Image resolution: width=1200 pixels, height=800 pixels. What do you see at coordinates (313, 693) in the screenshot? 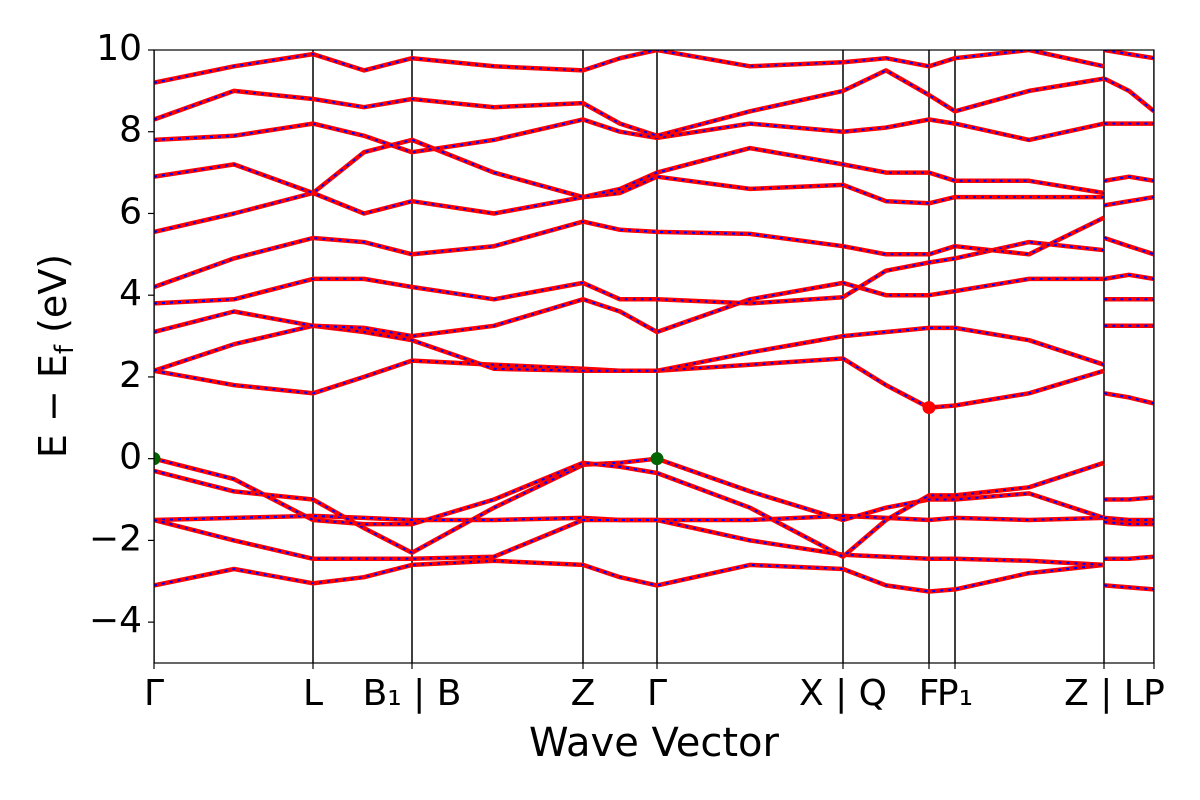
I see `x-tick-label: L` at bounding box center [313, 693].